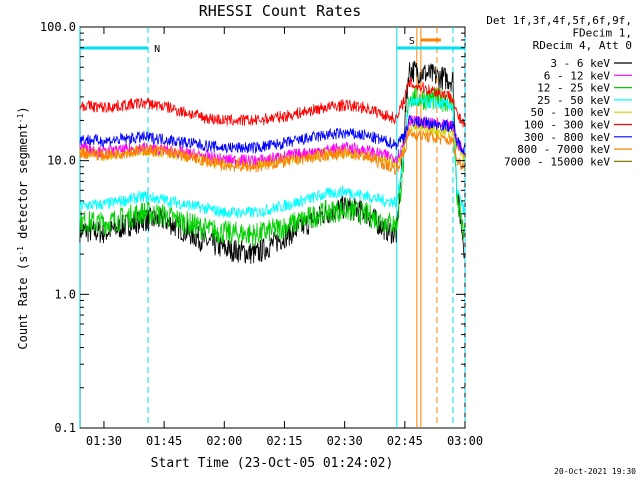  Describe the element at coordinates (567, 125) in the screenshot. I see `legend-entry-label-5: 100 - 300 keV` at that location.